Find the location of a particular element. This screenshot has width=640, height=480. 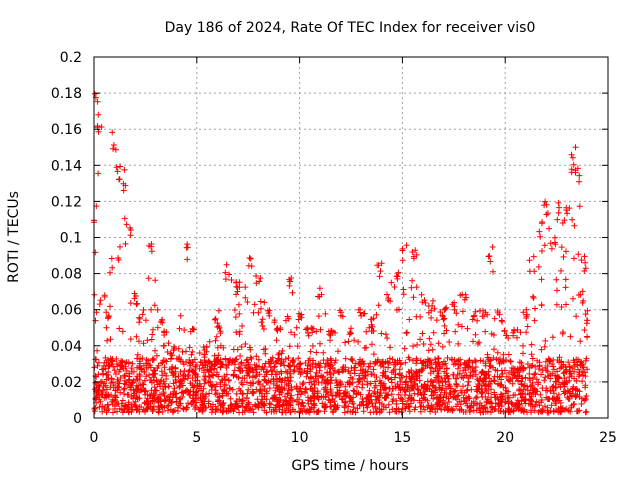

x-tick-label: 25 is located at coordinates (608, 438).